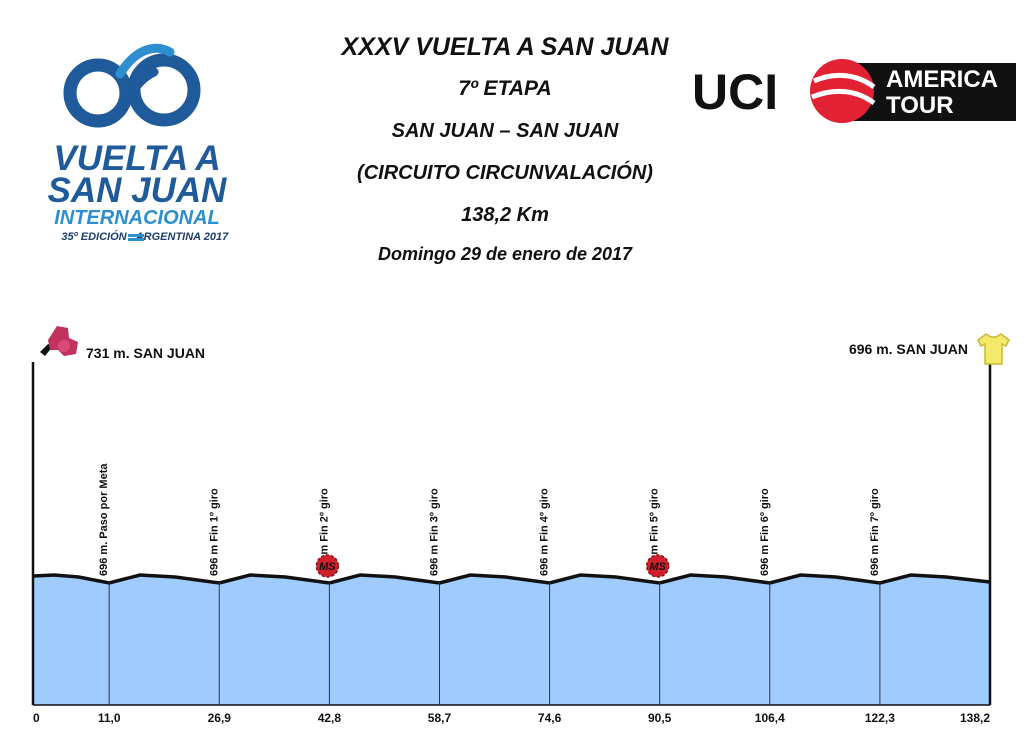 Image resolution: width=1024 pixels, height=740 pixels. Describe the element at coordinates (440, 718) in the screenshot. I see `x-tick-label: 58,7` at that location.